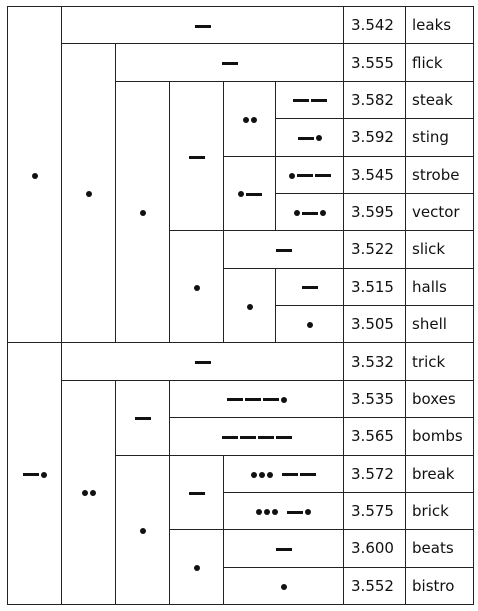 The image size is (478, 611). I want to click on tree-leaf-steak, so click(309, 100).